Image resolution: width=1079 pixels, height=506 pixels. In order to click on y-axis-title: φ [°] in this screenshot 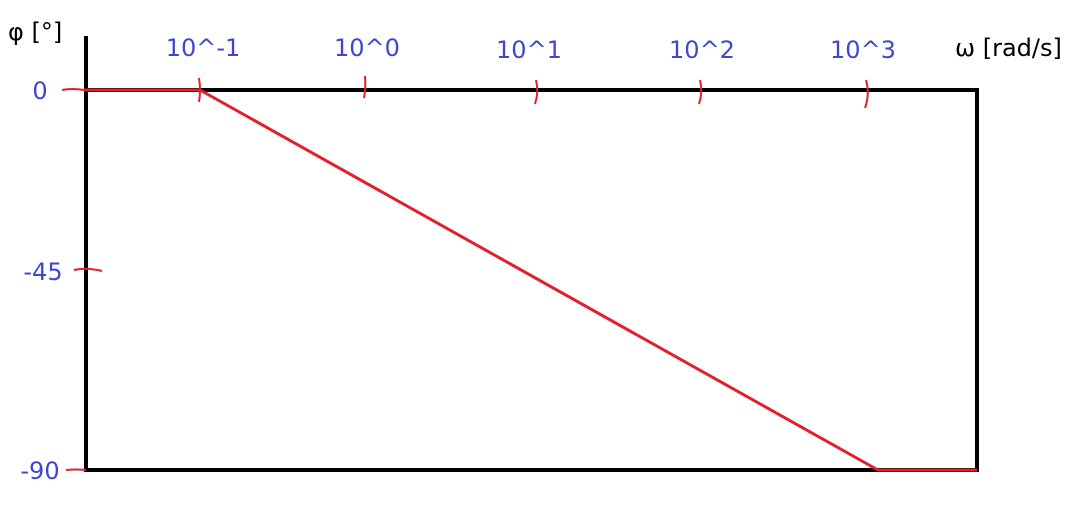, I will do `click(35, 32)`.